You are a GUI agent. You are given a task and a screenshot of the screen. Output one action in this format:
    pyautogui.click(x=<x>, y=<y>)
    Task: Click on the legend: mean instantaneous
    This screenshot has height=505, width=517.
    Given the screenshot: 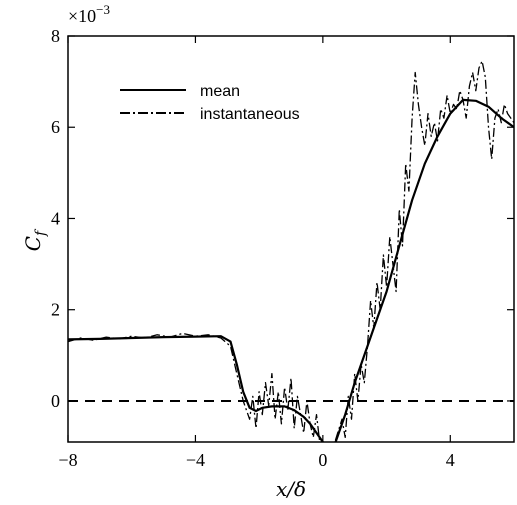 What is the action you would take?
    pyautogui.click(x=210, y=103)
    